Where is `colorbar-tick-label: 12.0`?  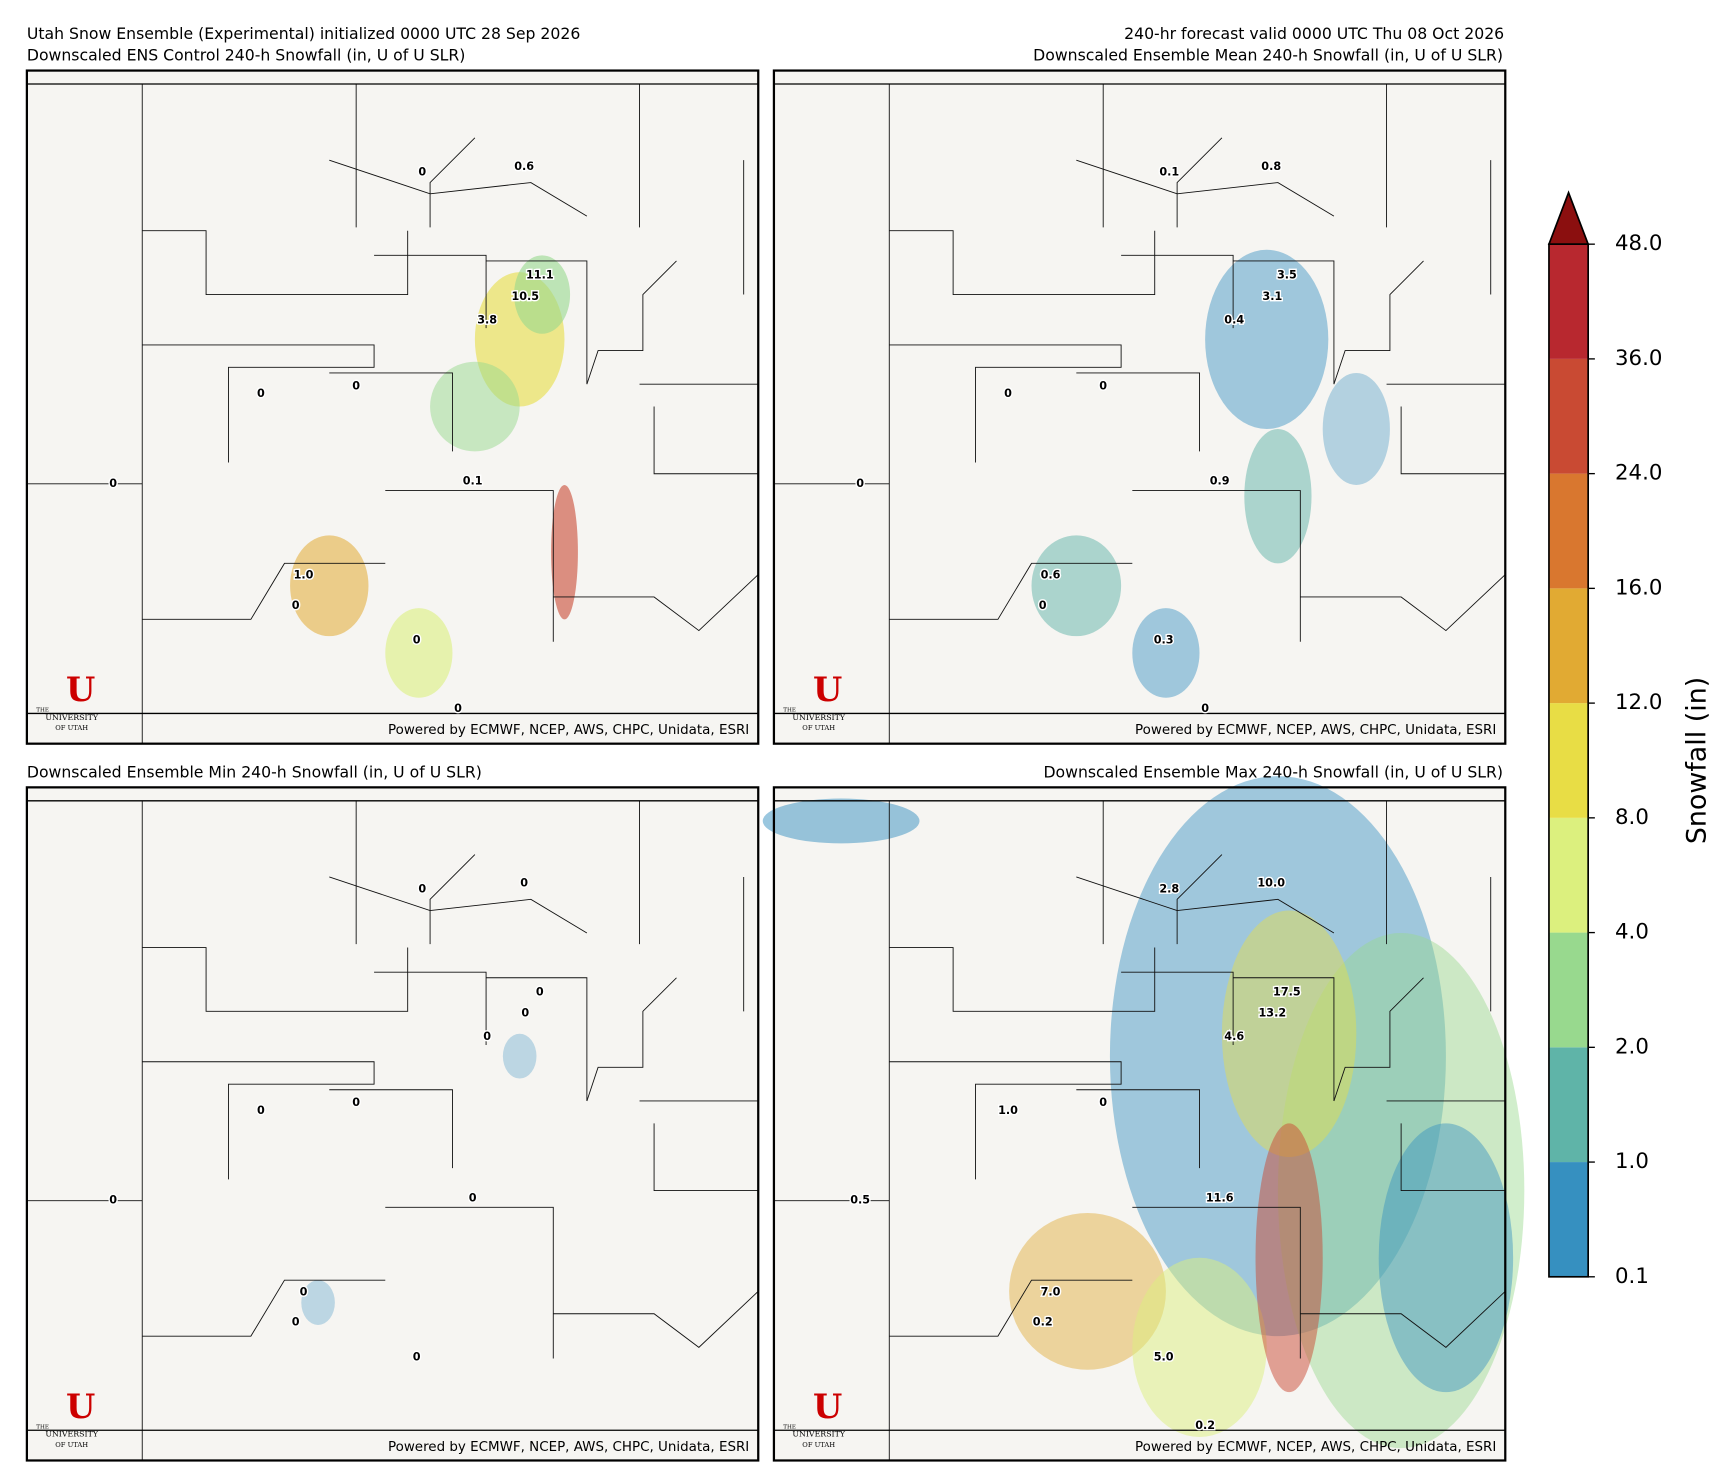 colorbar-tick-label: 12.0 is located at coordinates (1638, 702).